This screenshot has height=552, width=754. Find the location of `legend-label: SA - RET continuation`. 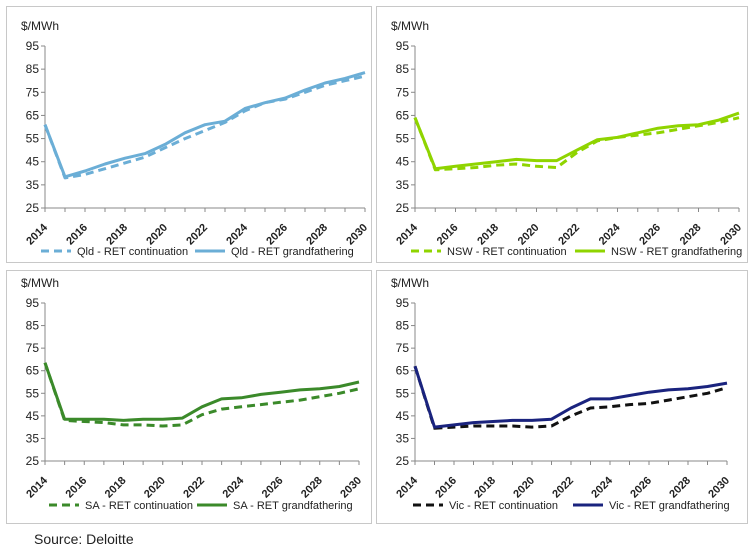

legend-label: SA - RET continuation is located at coordinates (139, 506).